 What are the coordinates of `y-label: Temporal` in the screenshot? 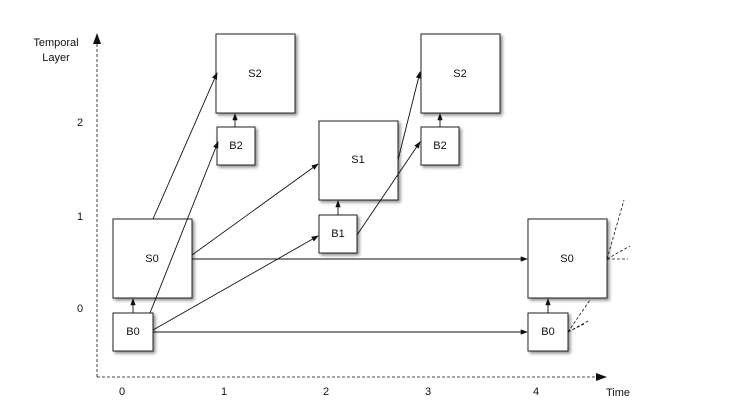 It's located at (55, 43).